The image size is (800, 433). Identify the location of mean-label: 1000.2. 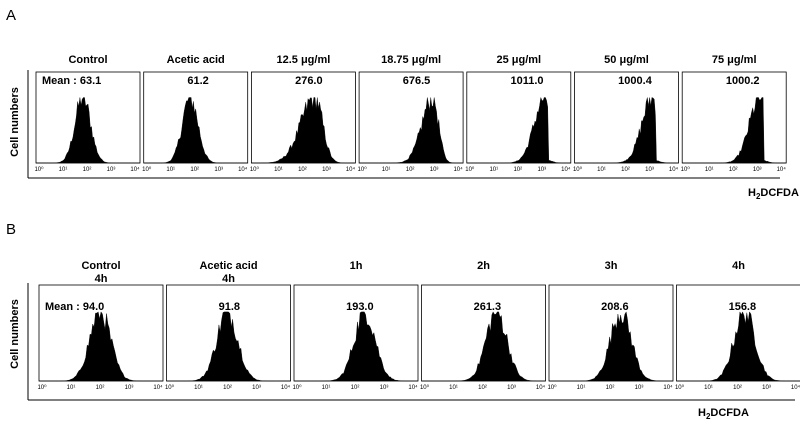
(743, 81).